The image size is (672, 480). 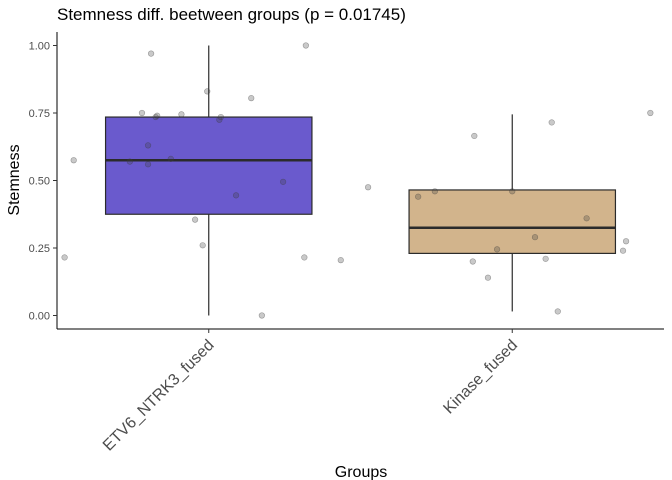 I want to click on y-tick-label: 1.00, so click(x=39, y=47).